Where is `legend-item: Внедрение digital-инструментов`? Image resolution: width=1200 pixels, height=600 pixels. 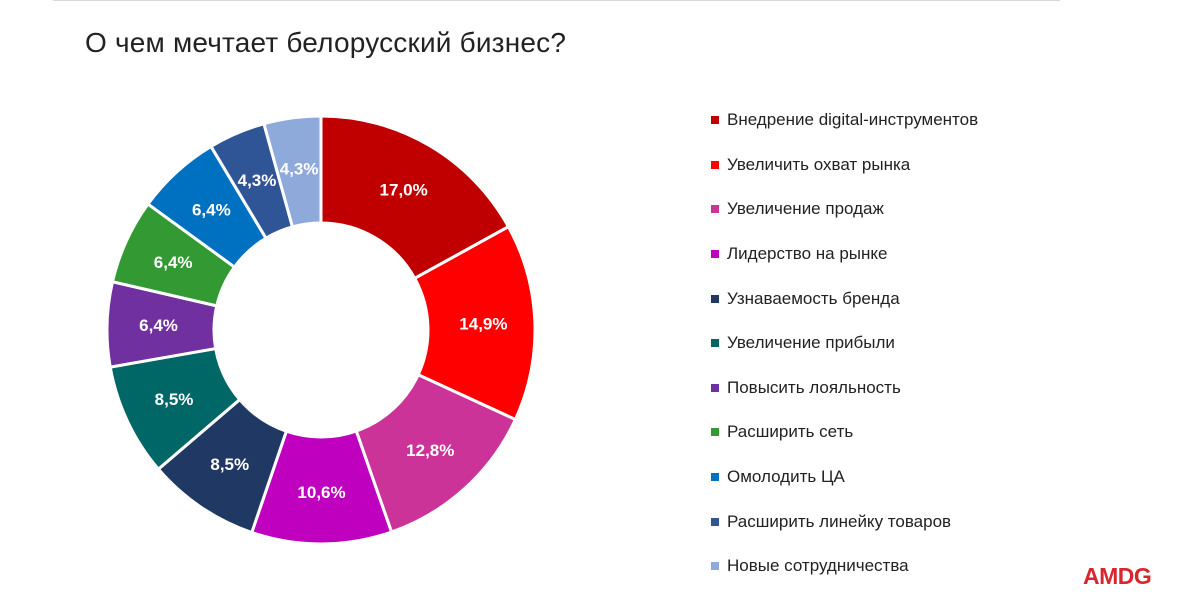 legend-item: Внедрение digital-инструментов is located at coordinates (844, 120).